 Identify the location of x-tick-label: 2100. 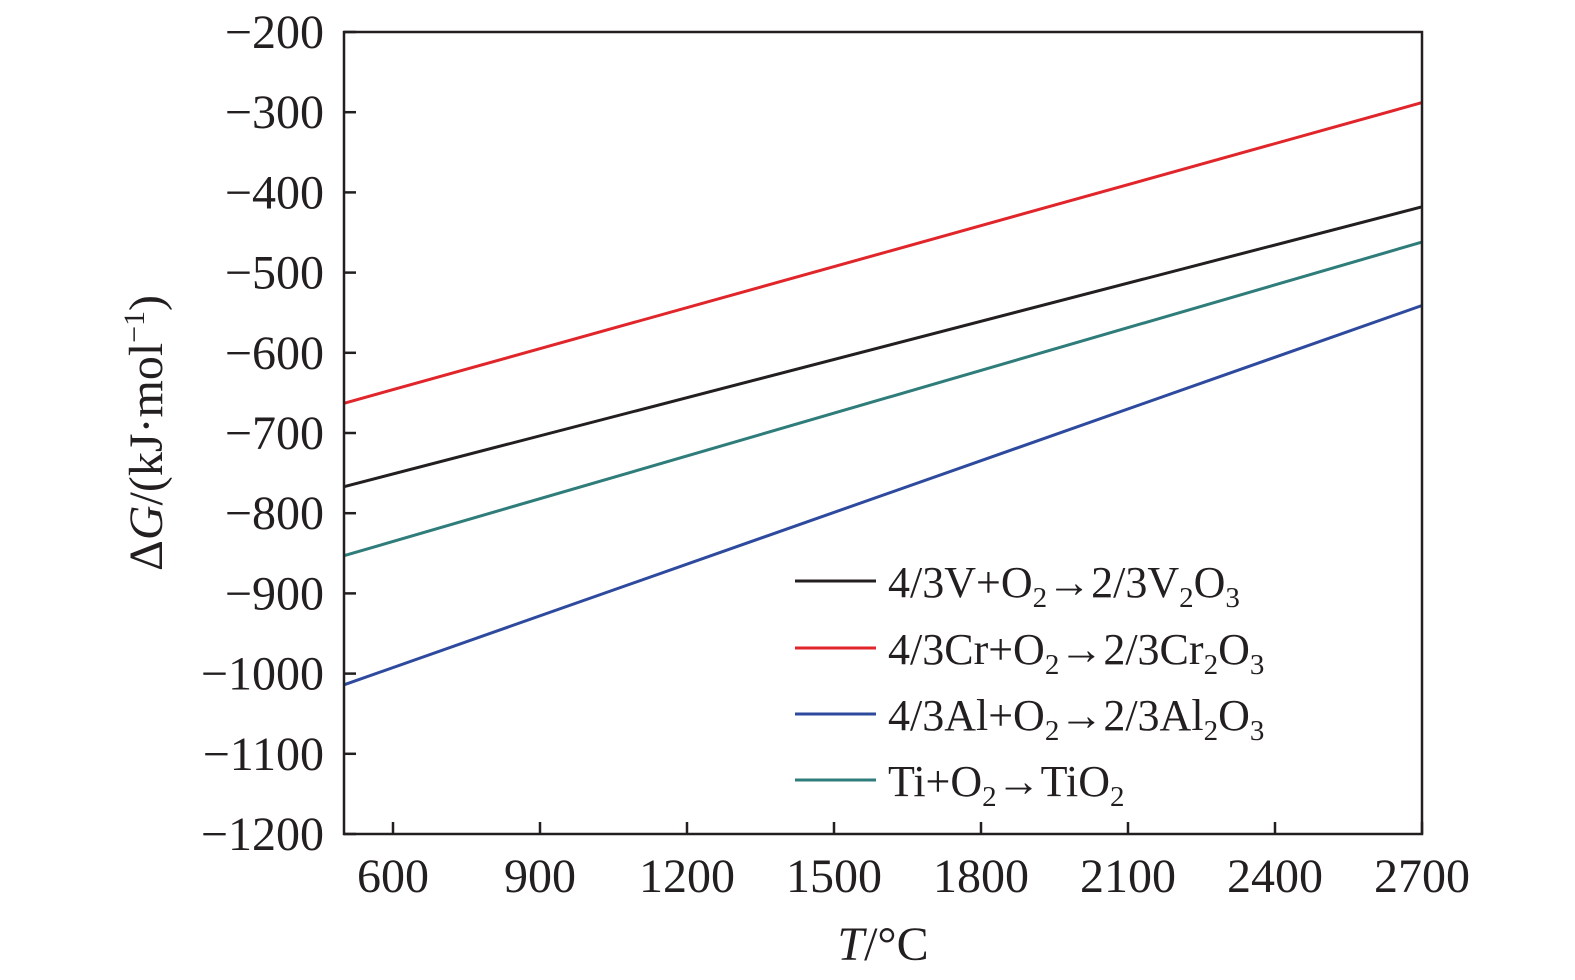
(1128, 876).